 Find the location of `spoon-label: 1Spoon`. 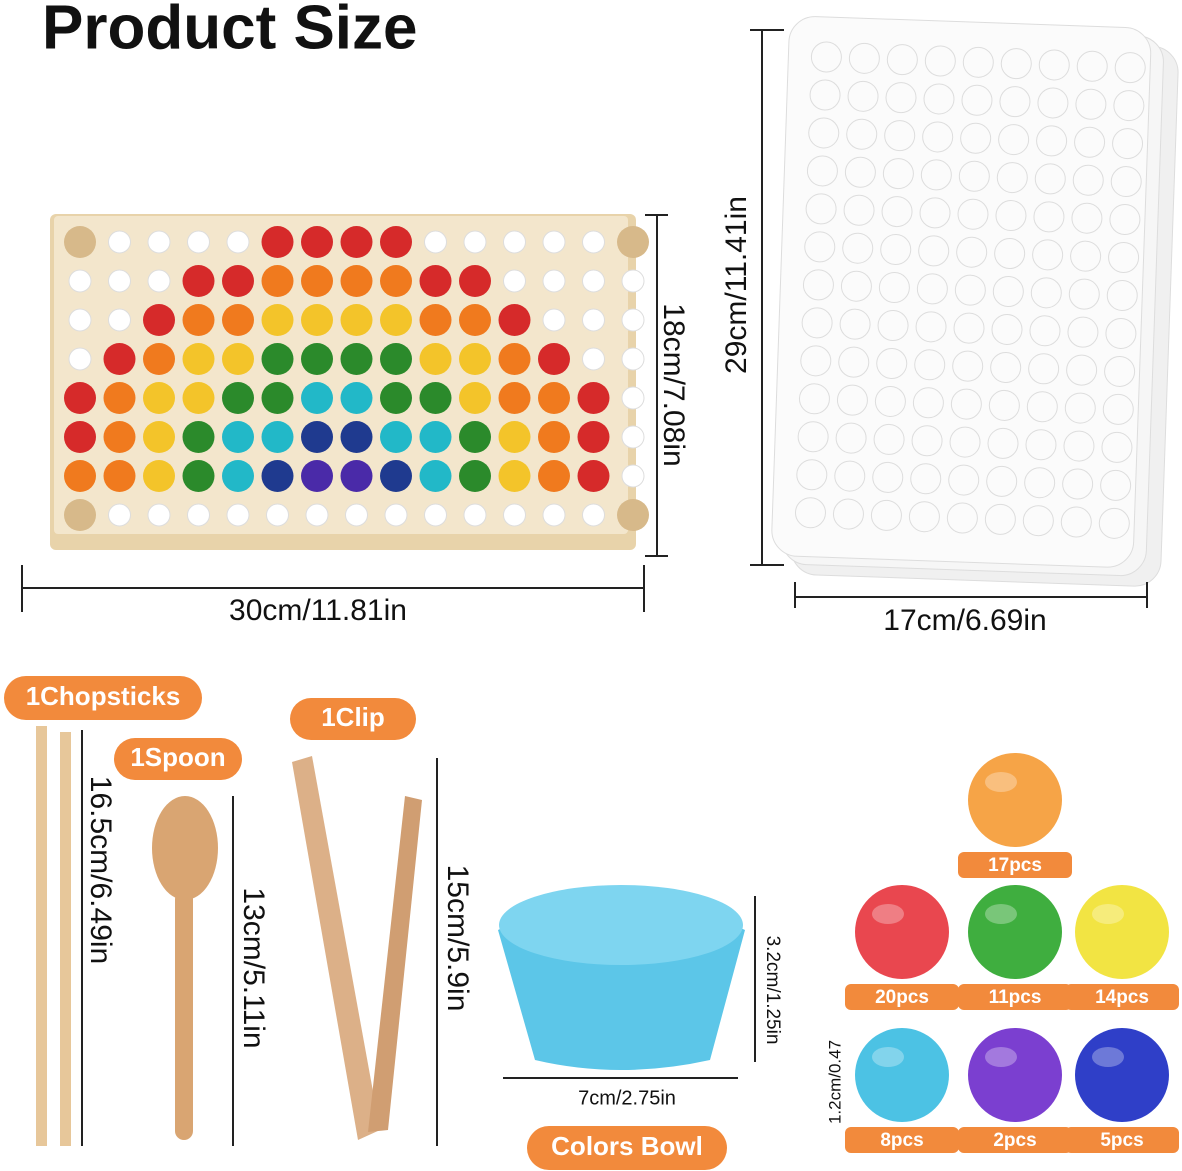

spoon-label: 1Spoon is located at coordinates (177, 757).